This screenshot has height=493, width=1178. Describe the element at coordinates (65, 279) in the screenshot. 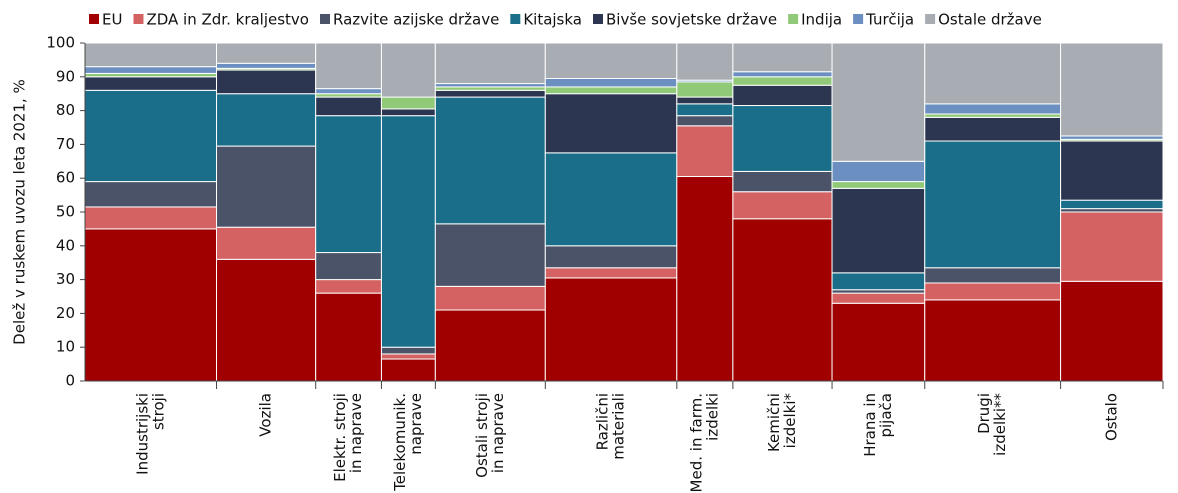

I see `y-tick-label: 30` at that location.